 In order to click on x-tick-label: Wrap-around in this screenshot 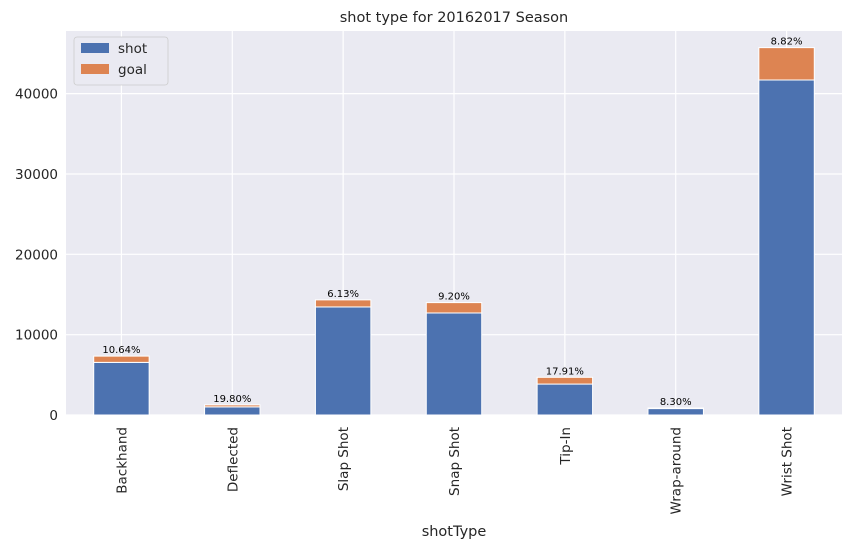, I will do `click(677, 470)`.